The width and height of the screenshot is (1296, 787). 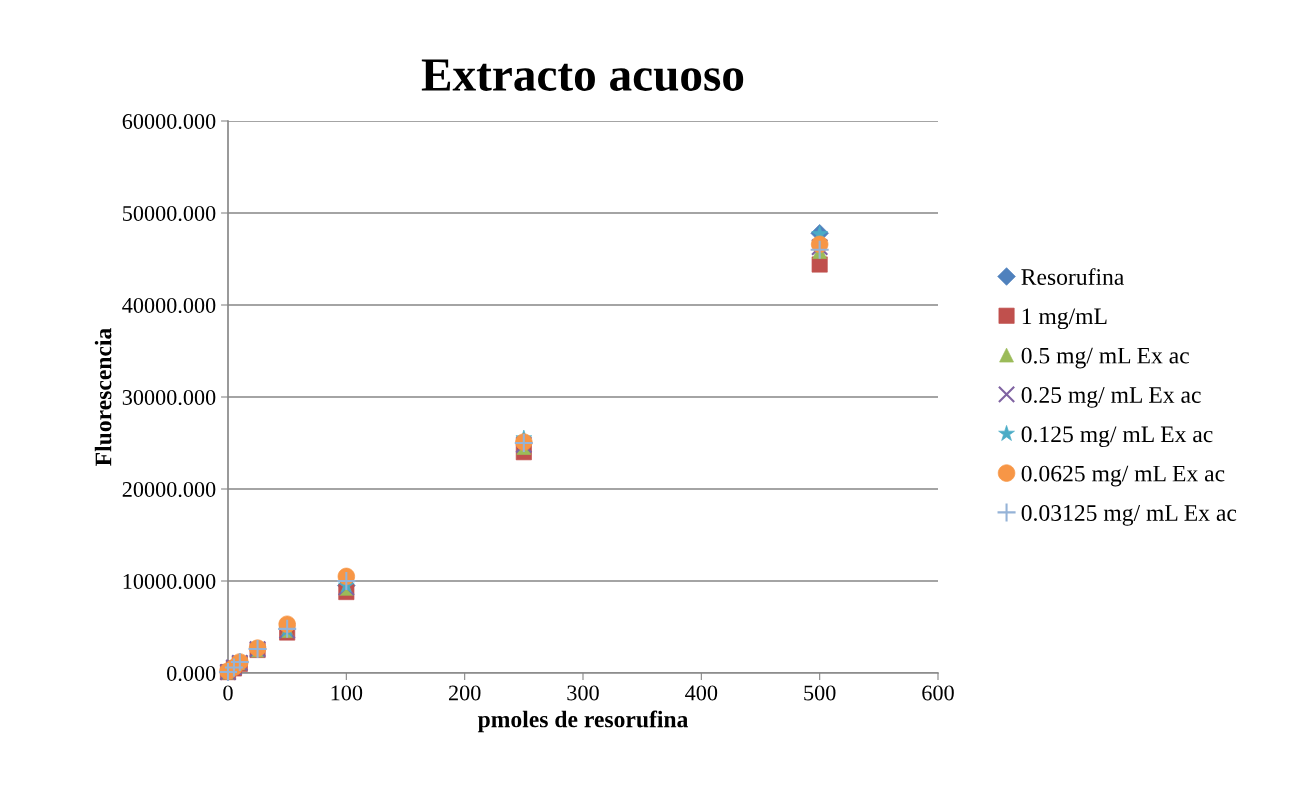 What do you see at coordinates (464, 693) in the screenshot?
I see `x-tick-label: 200` at bounding box center [464, 693].